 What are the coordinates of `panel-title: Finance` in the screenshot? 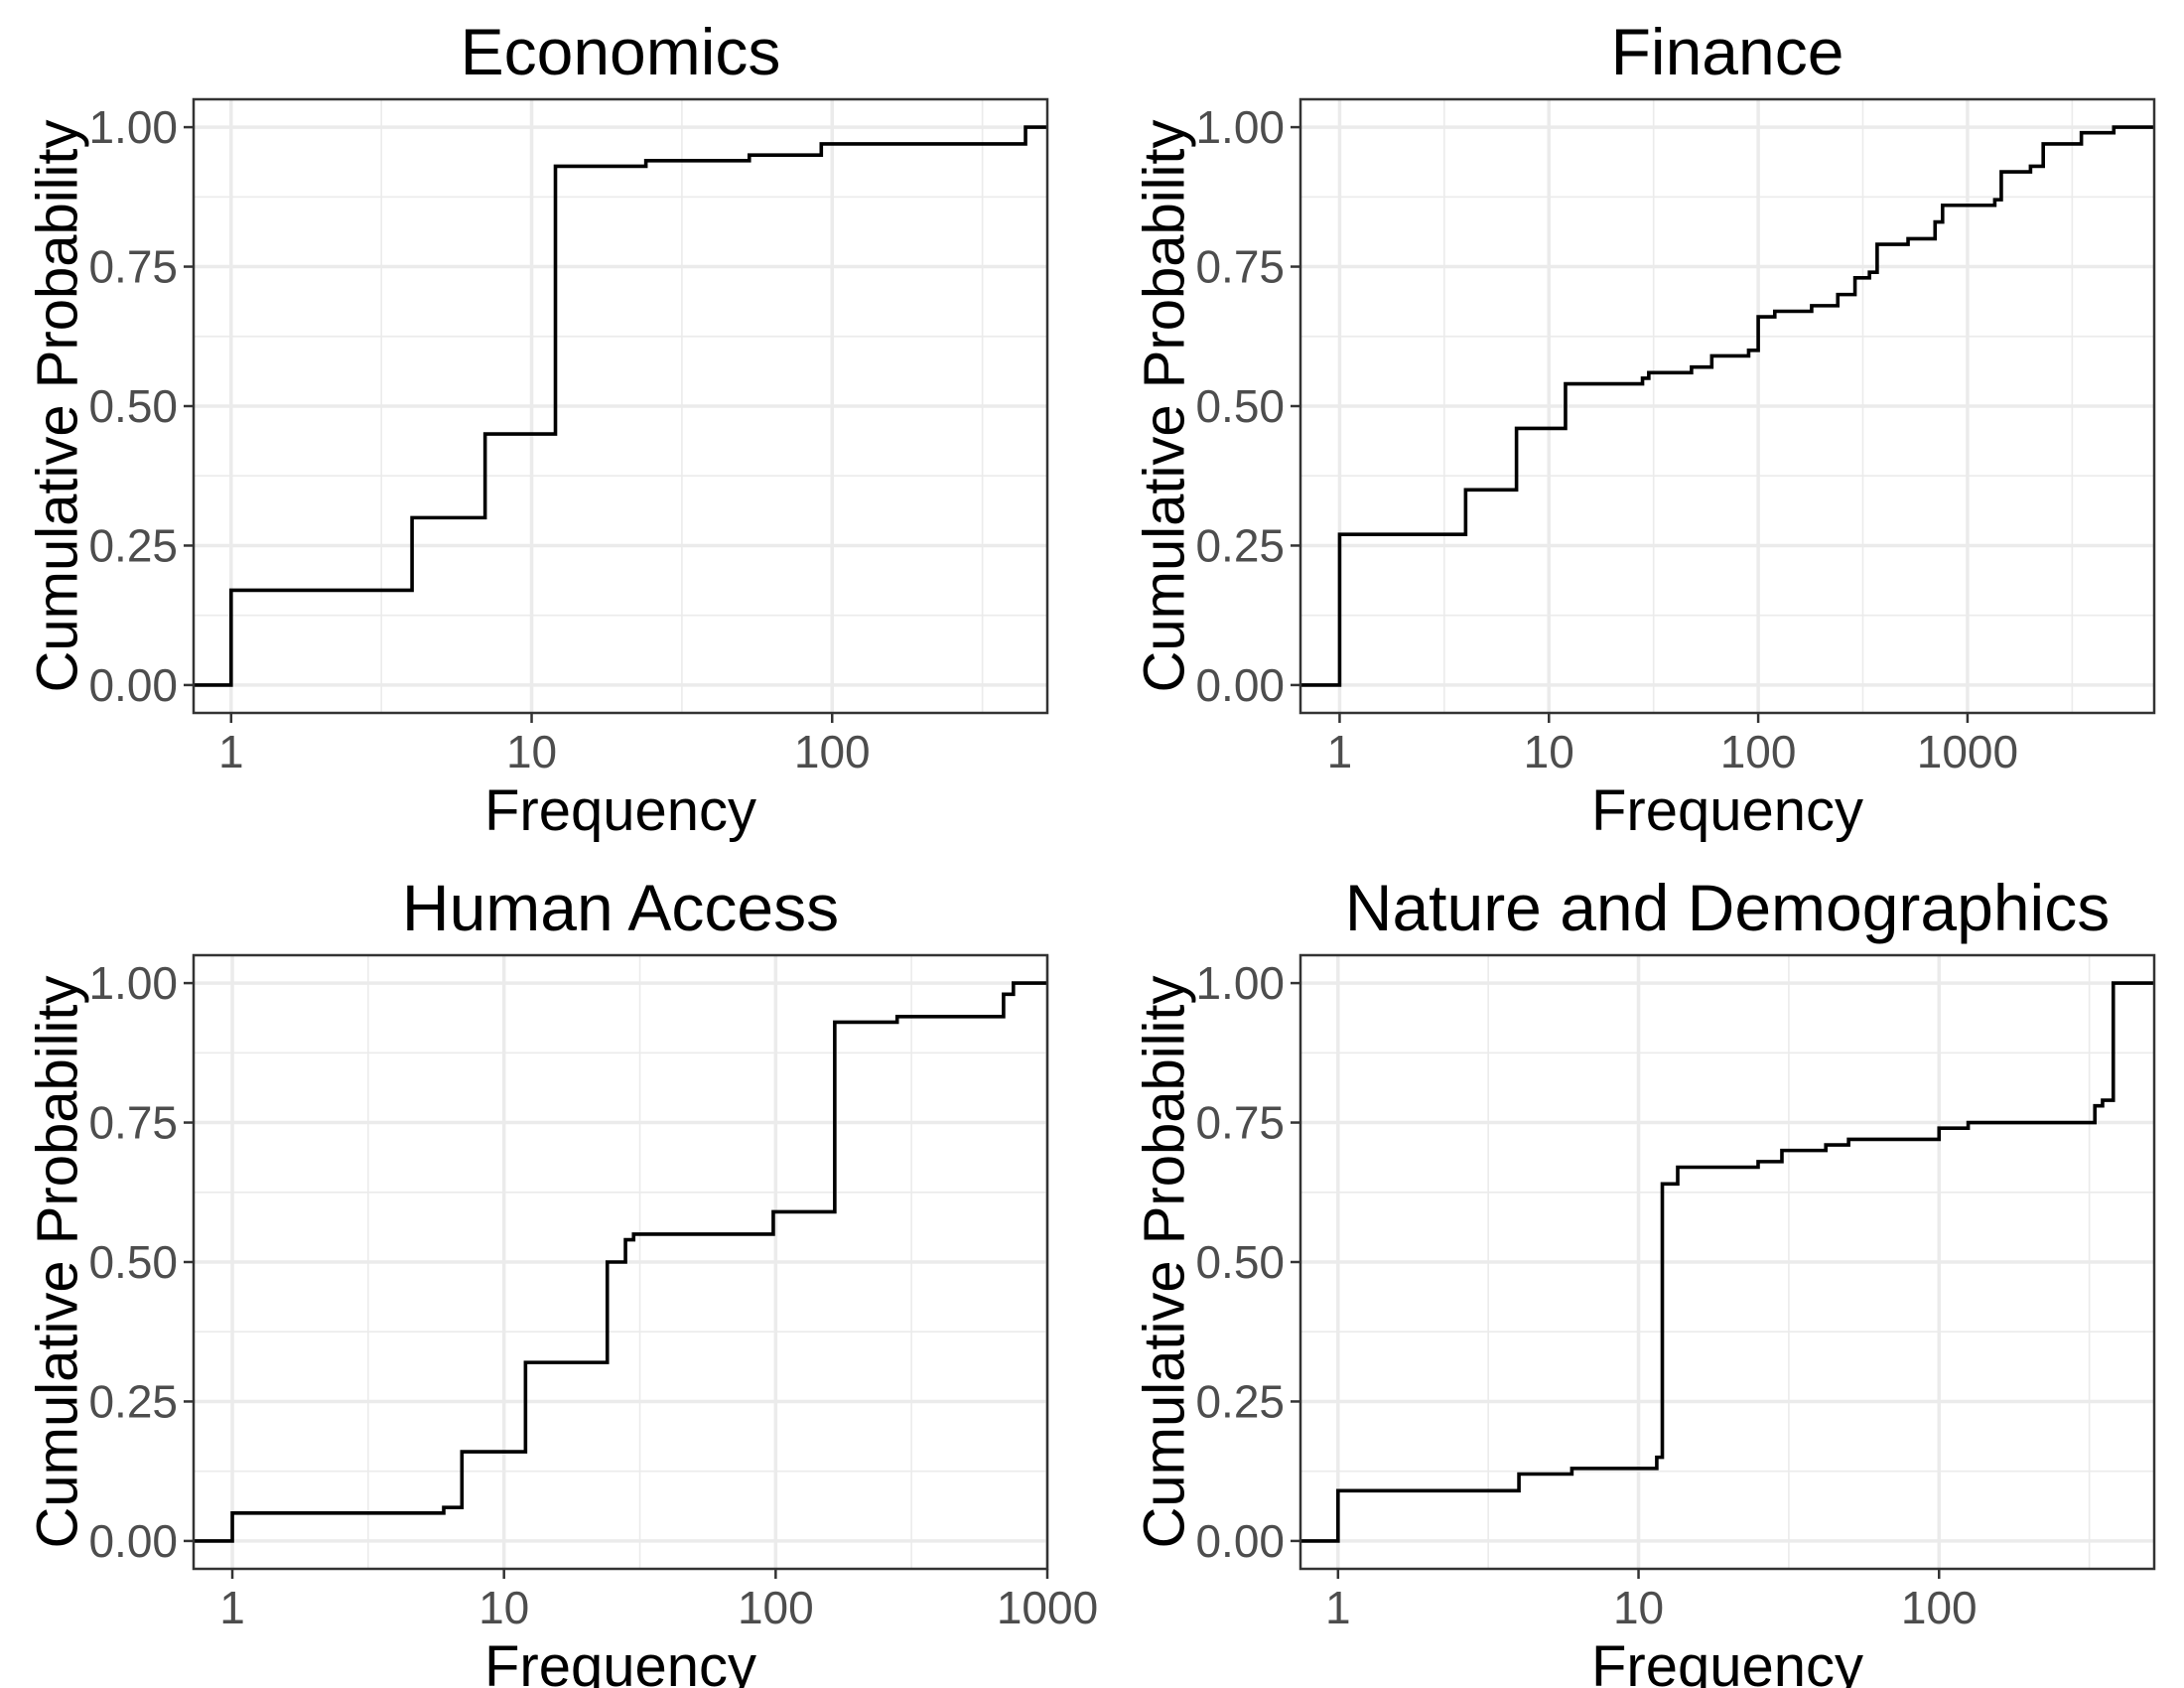 It's located at (1727, 51).